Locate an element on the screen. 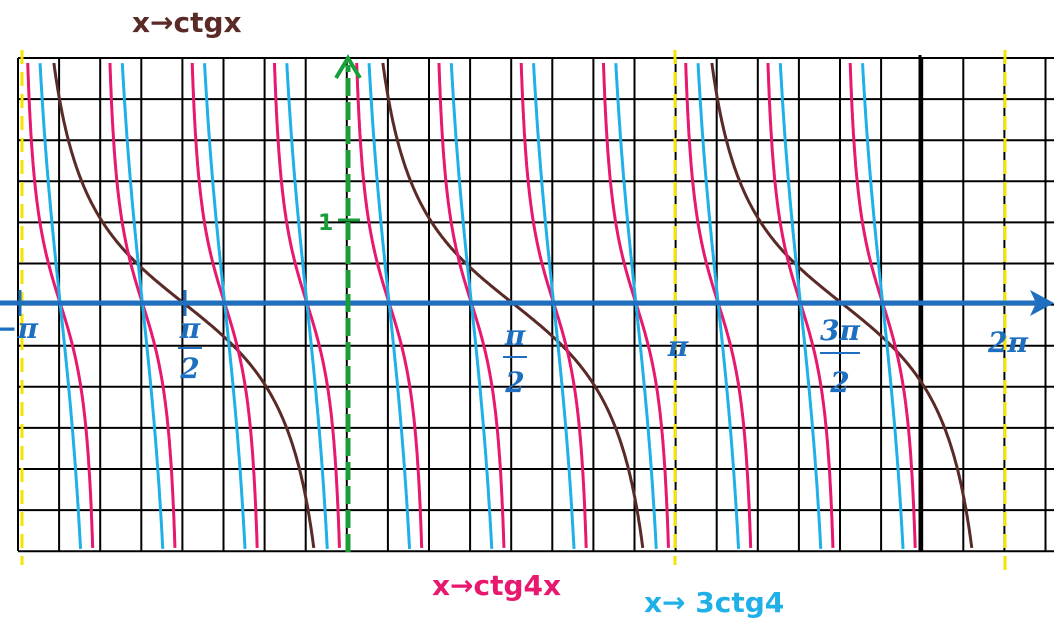  legend-item: x→ctg4x is located at coordinates (496, 585).